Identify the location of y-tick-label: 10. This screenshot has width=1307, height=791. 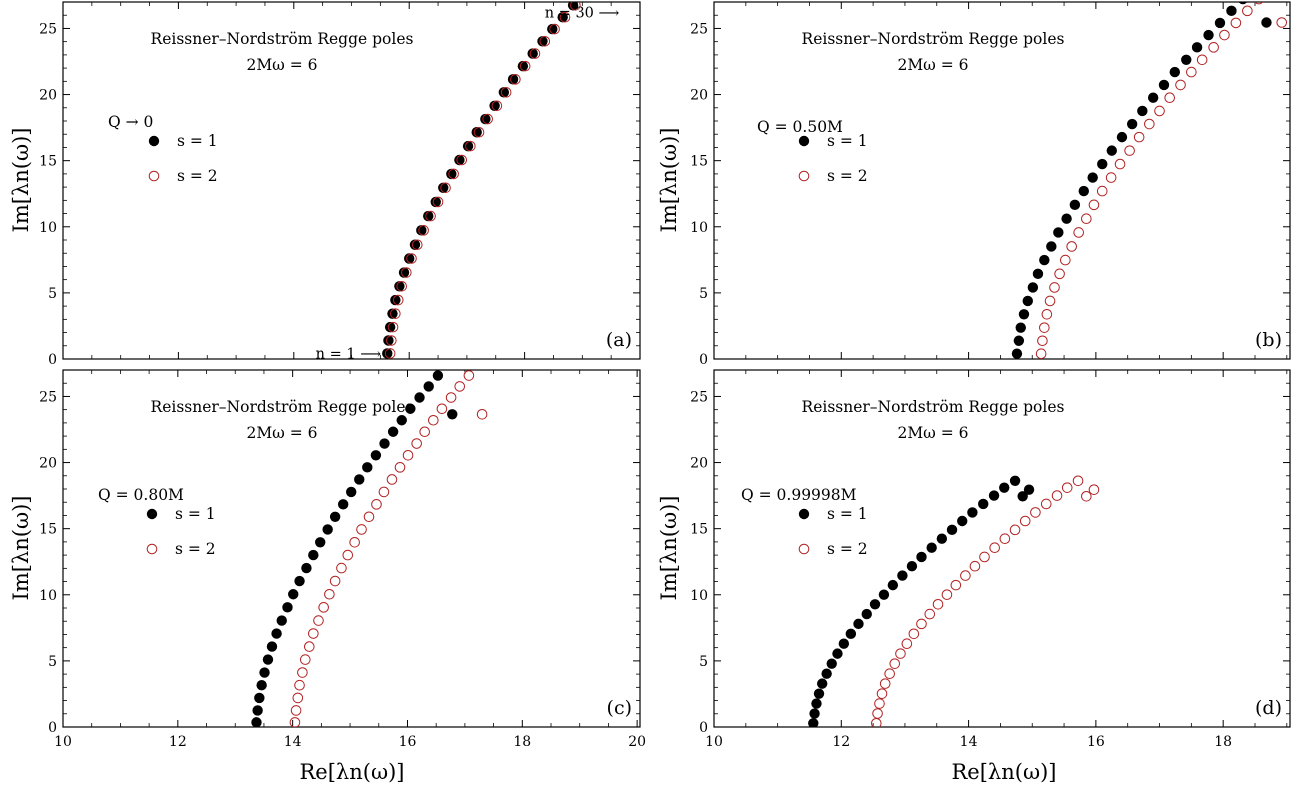
(48, 596).